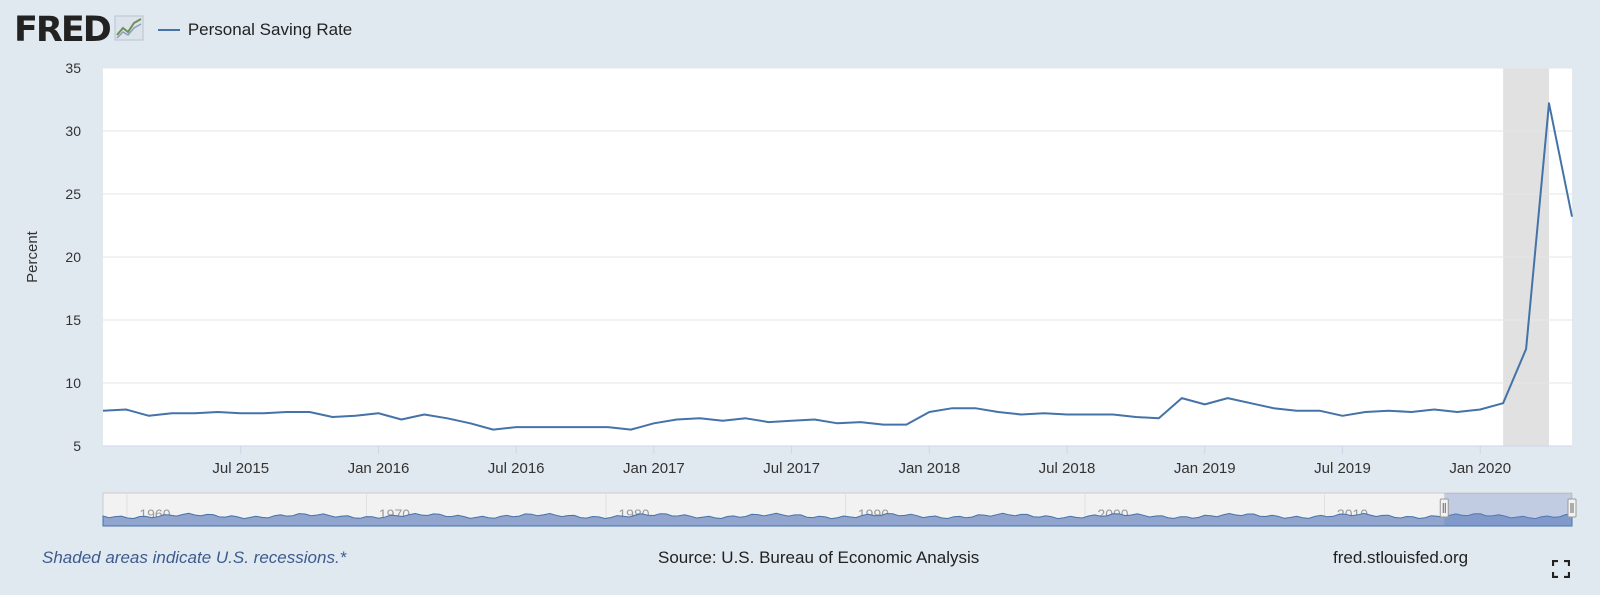  What do you see at coordinates (270, 29) in the screenshot?
I see `legend-series-name: Personal Saving Rate` at bounding box center [270, 29].